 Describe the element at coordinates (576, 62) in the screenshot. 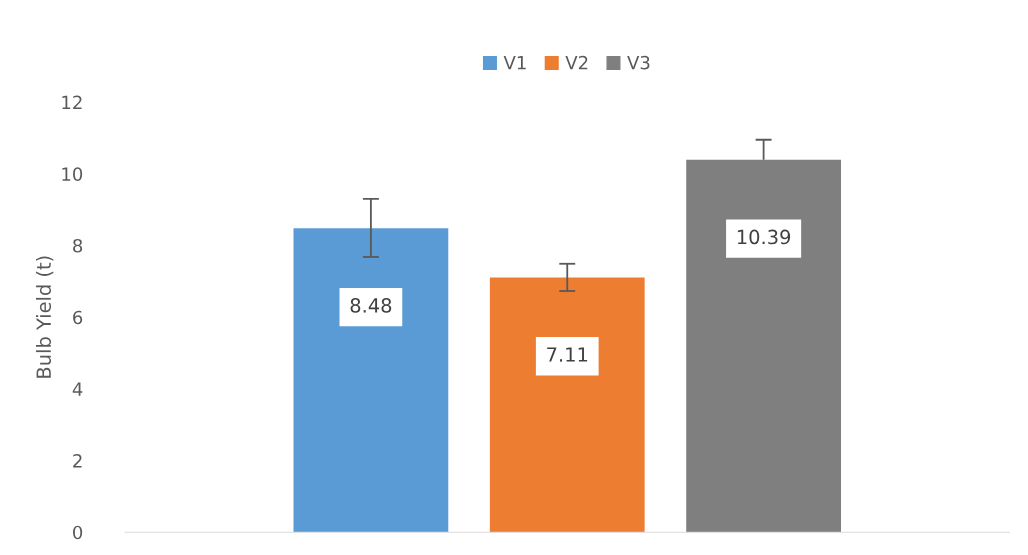

I see `legend-label: V2` at that location.